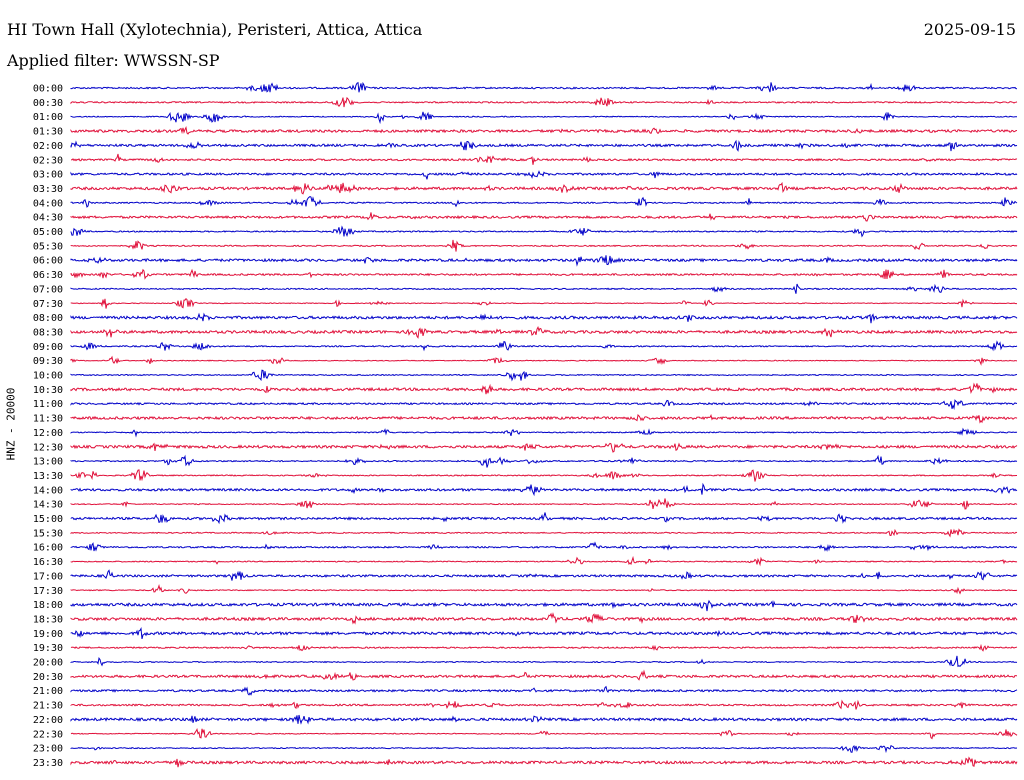 The height and width of the screenshot is (780, 1024). I want to click on row-time-label: 02:30, so click(48, 160).